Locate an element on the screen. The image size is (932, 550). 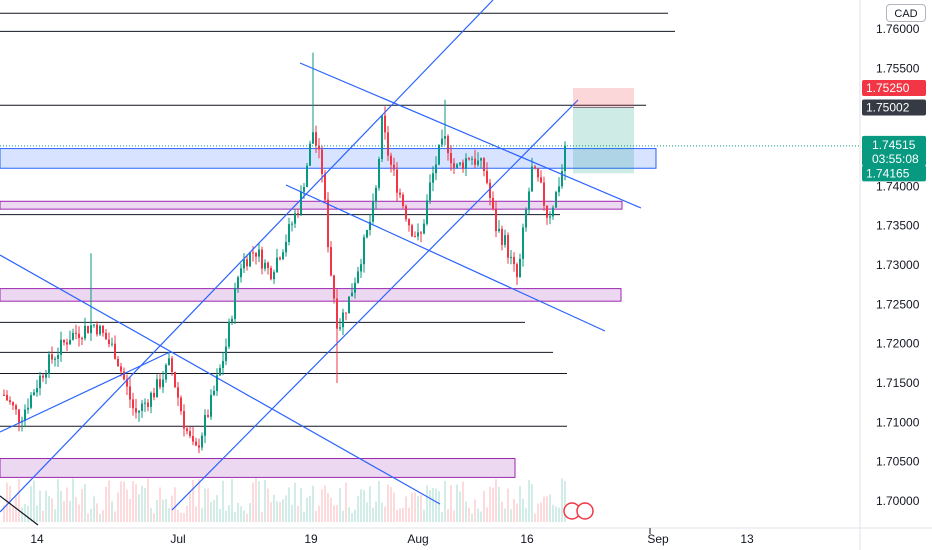
y-tick-label: 1.74000 is located at coordinates (898, 186).